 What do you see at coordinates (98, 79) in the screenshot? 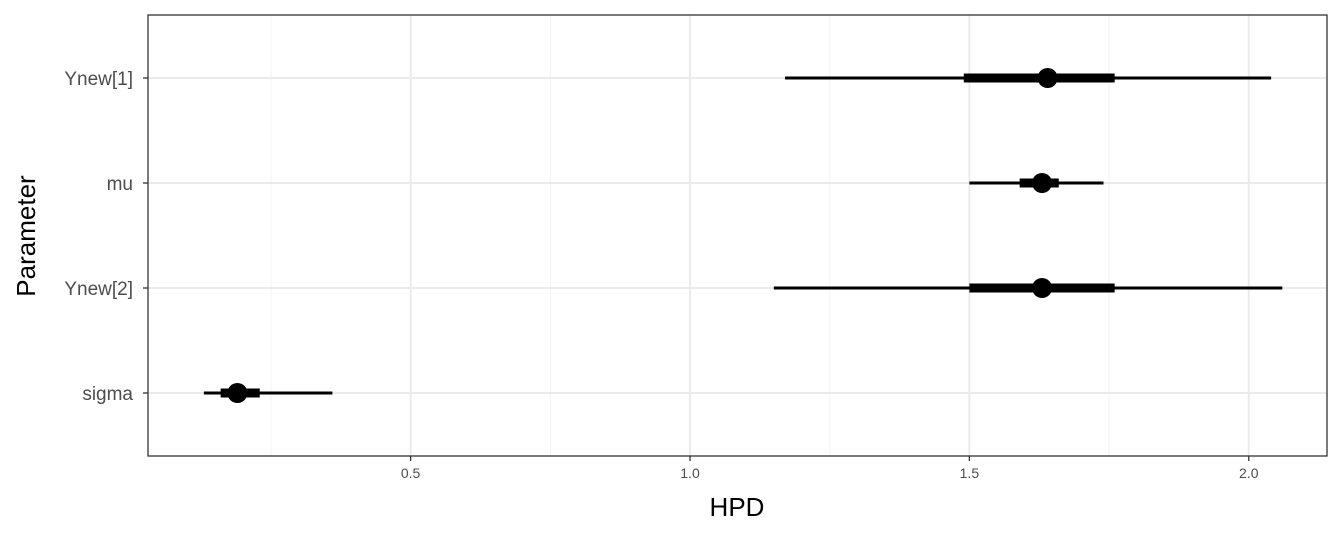
I see `y-tick-label: Ynew[1]` at bounding box center [98, 79].